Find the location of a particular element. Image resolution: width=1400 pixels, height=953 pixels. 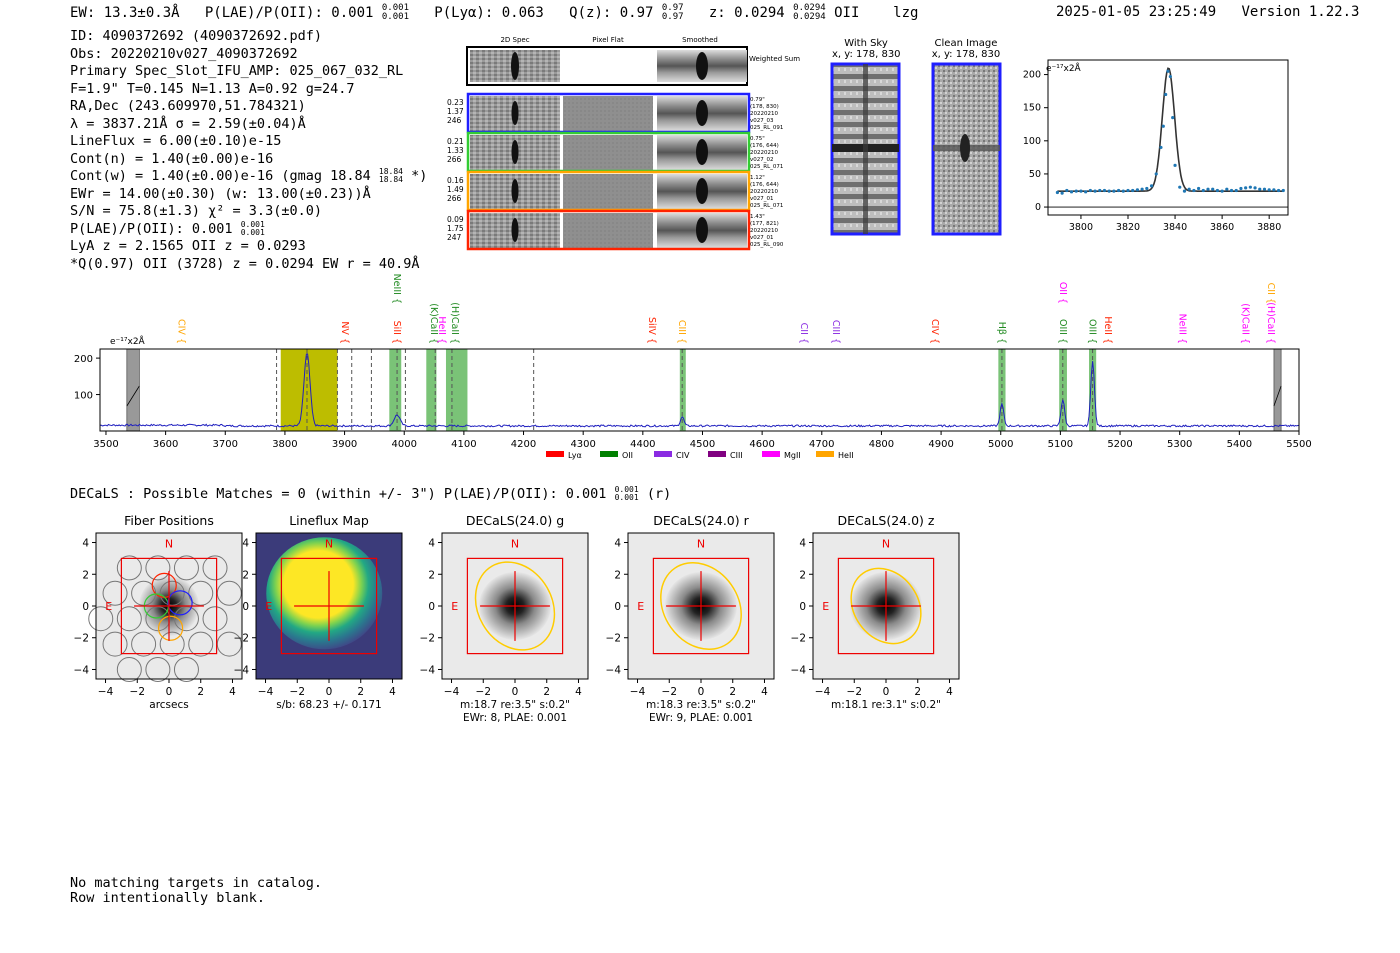

cutout-row-stat: 246 is located at coordinates (454, 120).